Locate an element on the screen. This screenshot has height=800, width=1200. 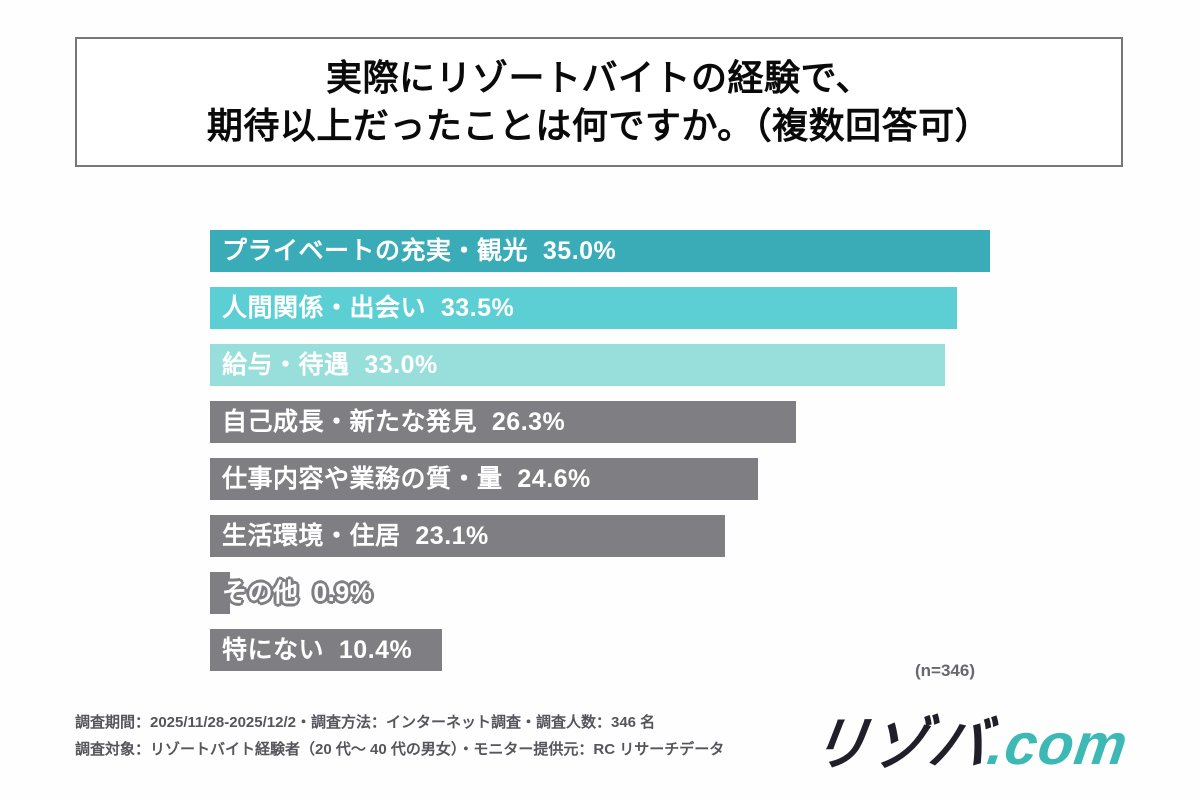
bar-row: その他 0.9% is located at coordinates (610, 593).